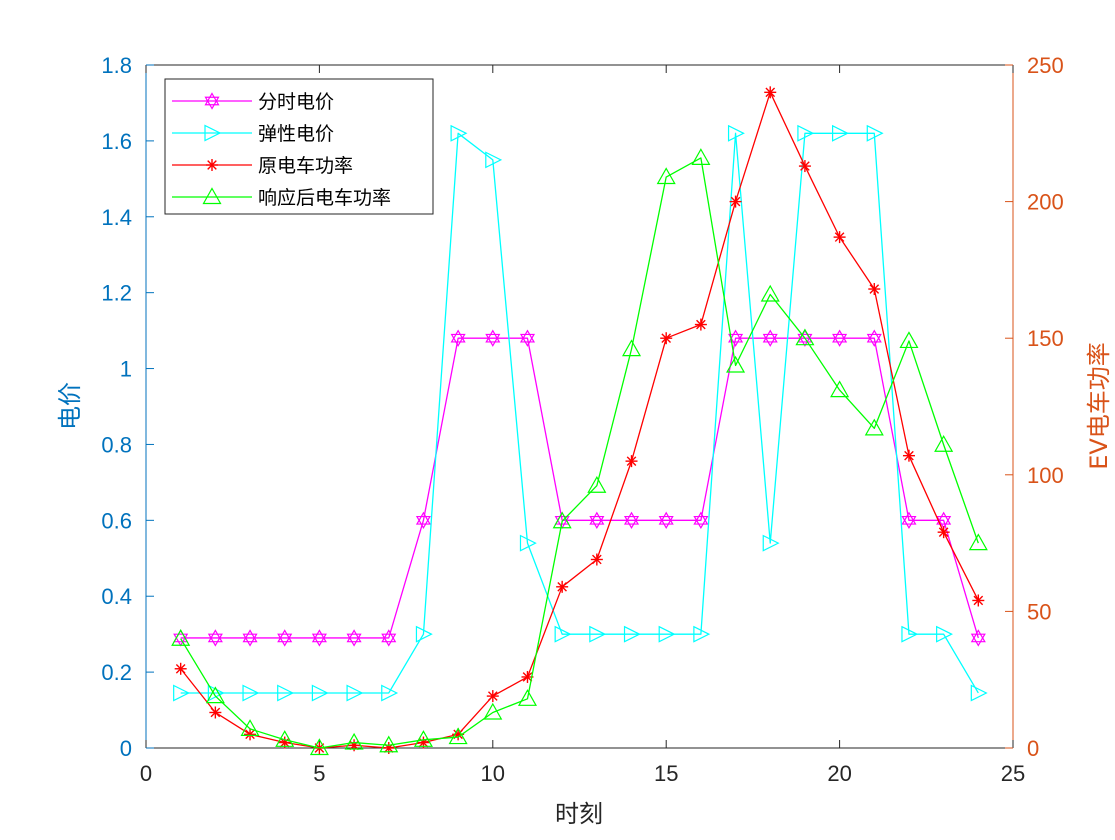 The width and height of the screenshot is (1115, 840). Describe the element at coordinates (1045, 338) in the screenshot. I see `y-right-tick-label: 150` at that location.